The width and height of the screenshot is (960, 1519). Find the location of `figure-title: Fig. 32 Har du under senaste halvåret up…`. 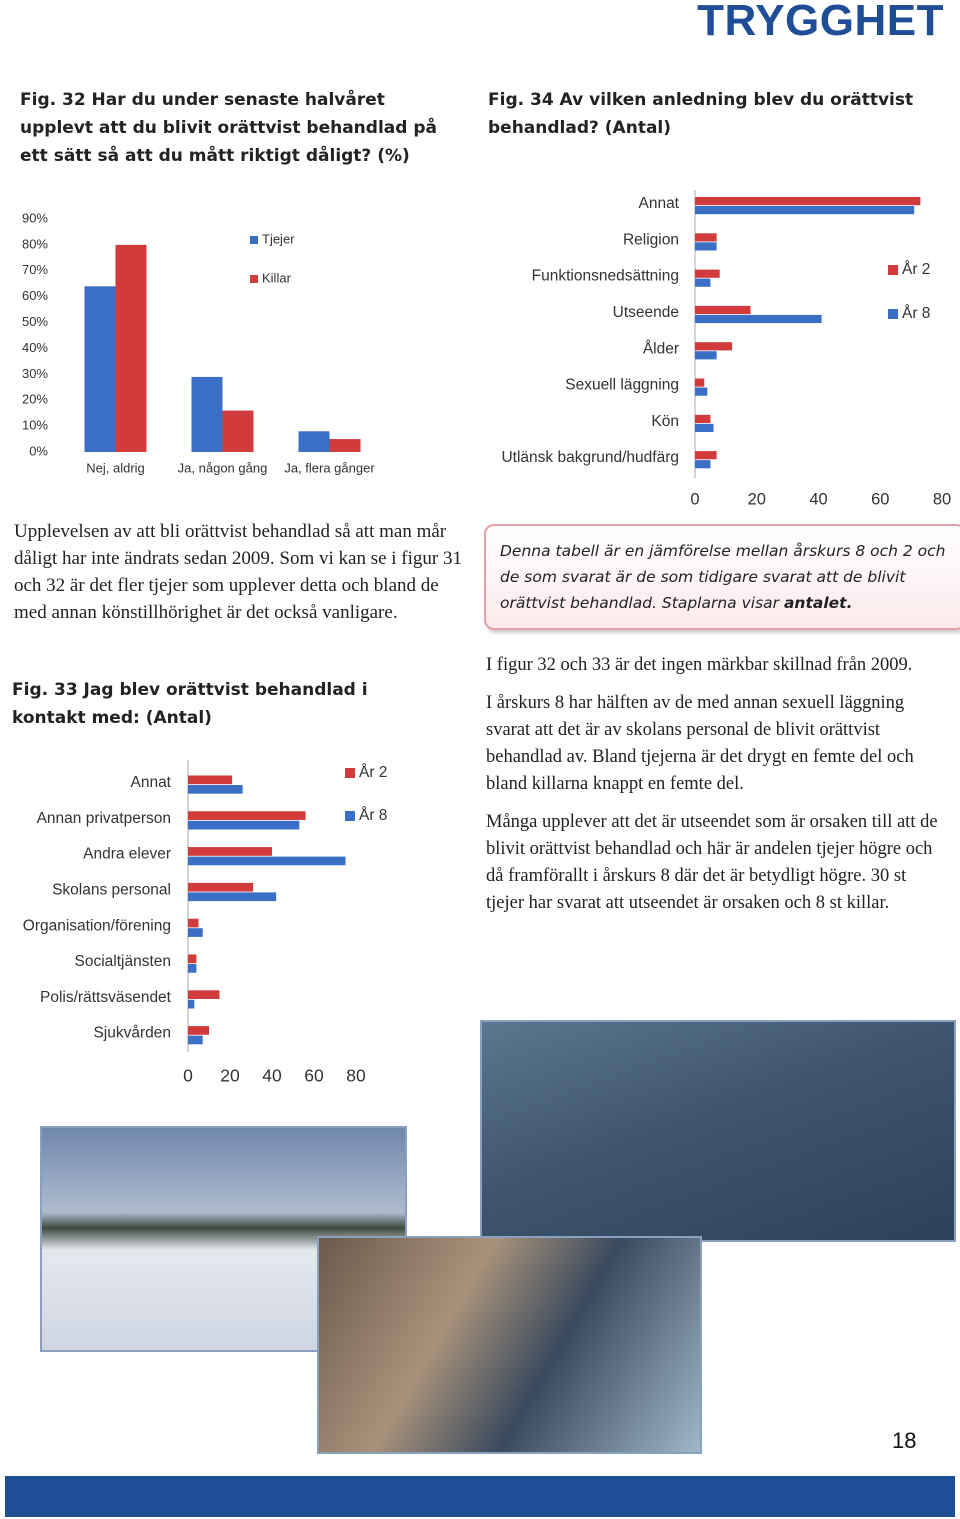

figure-title: Fig. 32 Har du under senaste halvåret up… is located at coordinates (228, 128).